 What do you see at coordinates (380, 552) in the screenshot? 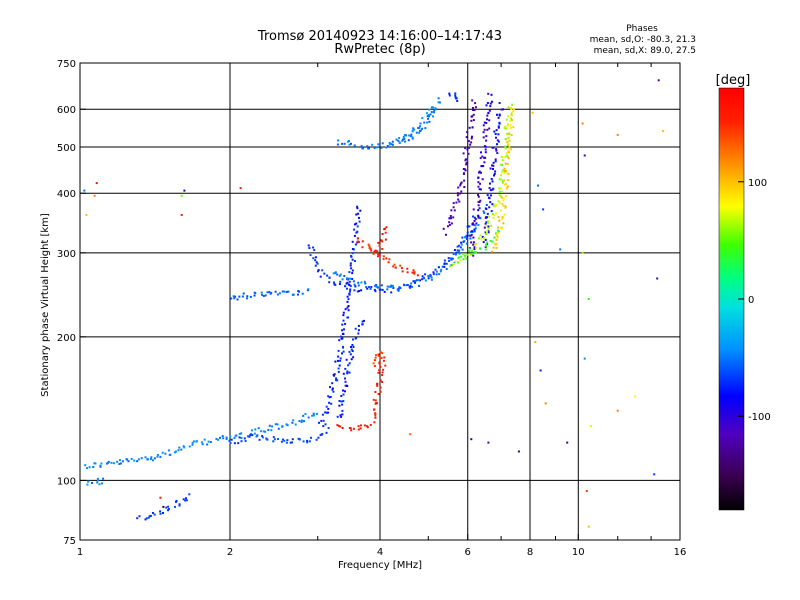
I see `x-tick-label: 4` at bounding box center [380, 552].